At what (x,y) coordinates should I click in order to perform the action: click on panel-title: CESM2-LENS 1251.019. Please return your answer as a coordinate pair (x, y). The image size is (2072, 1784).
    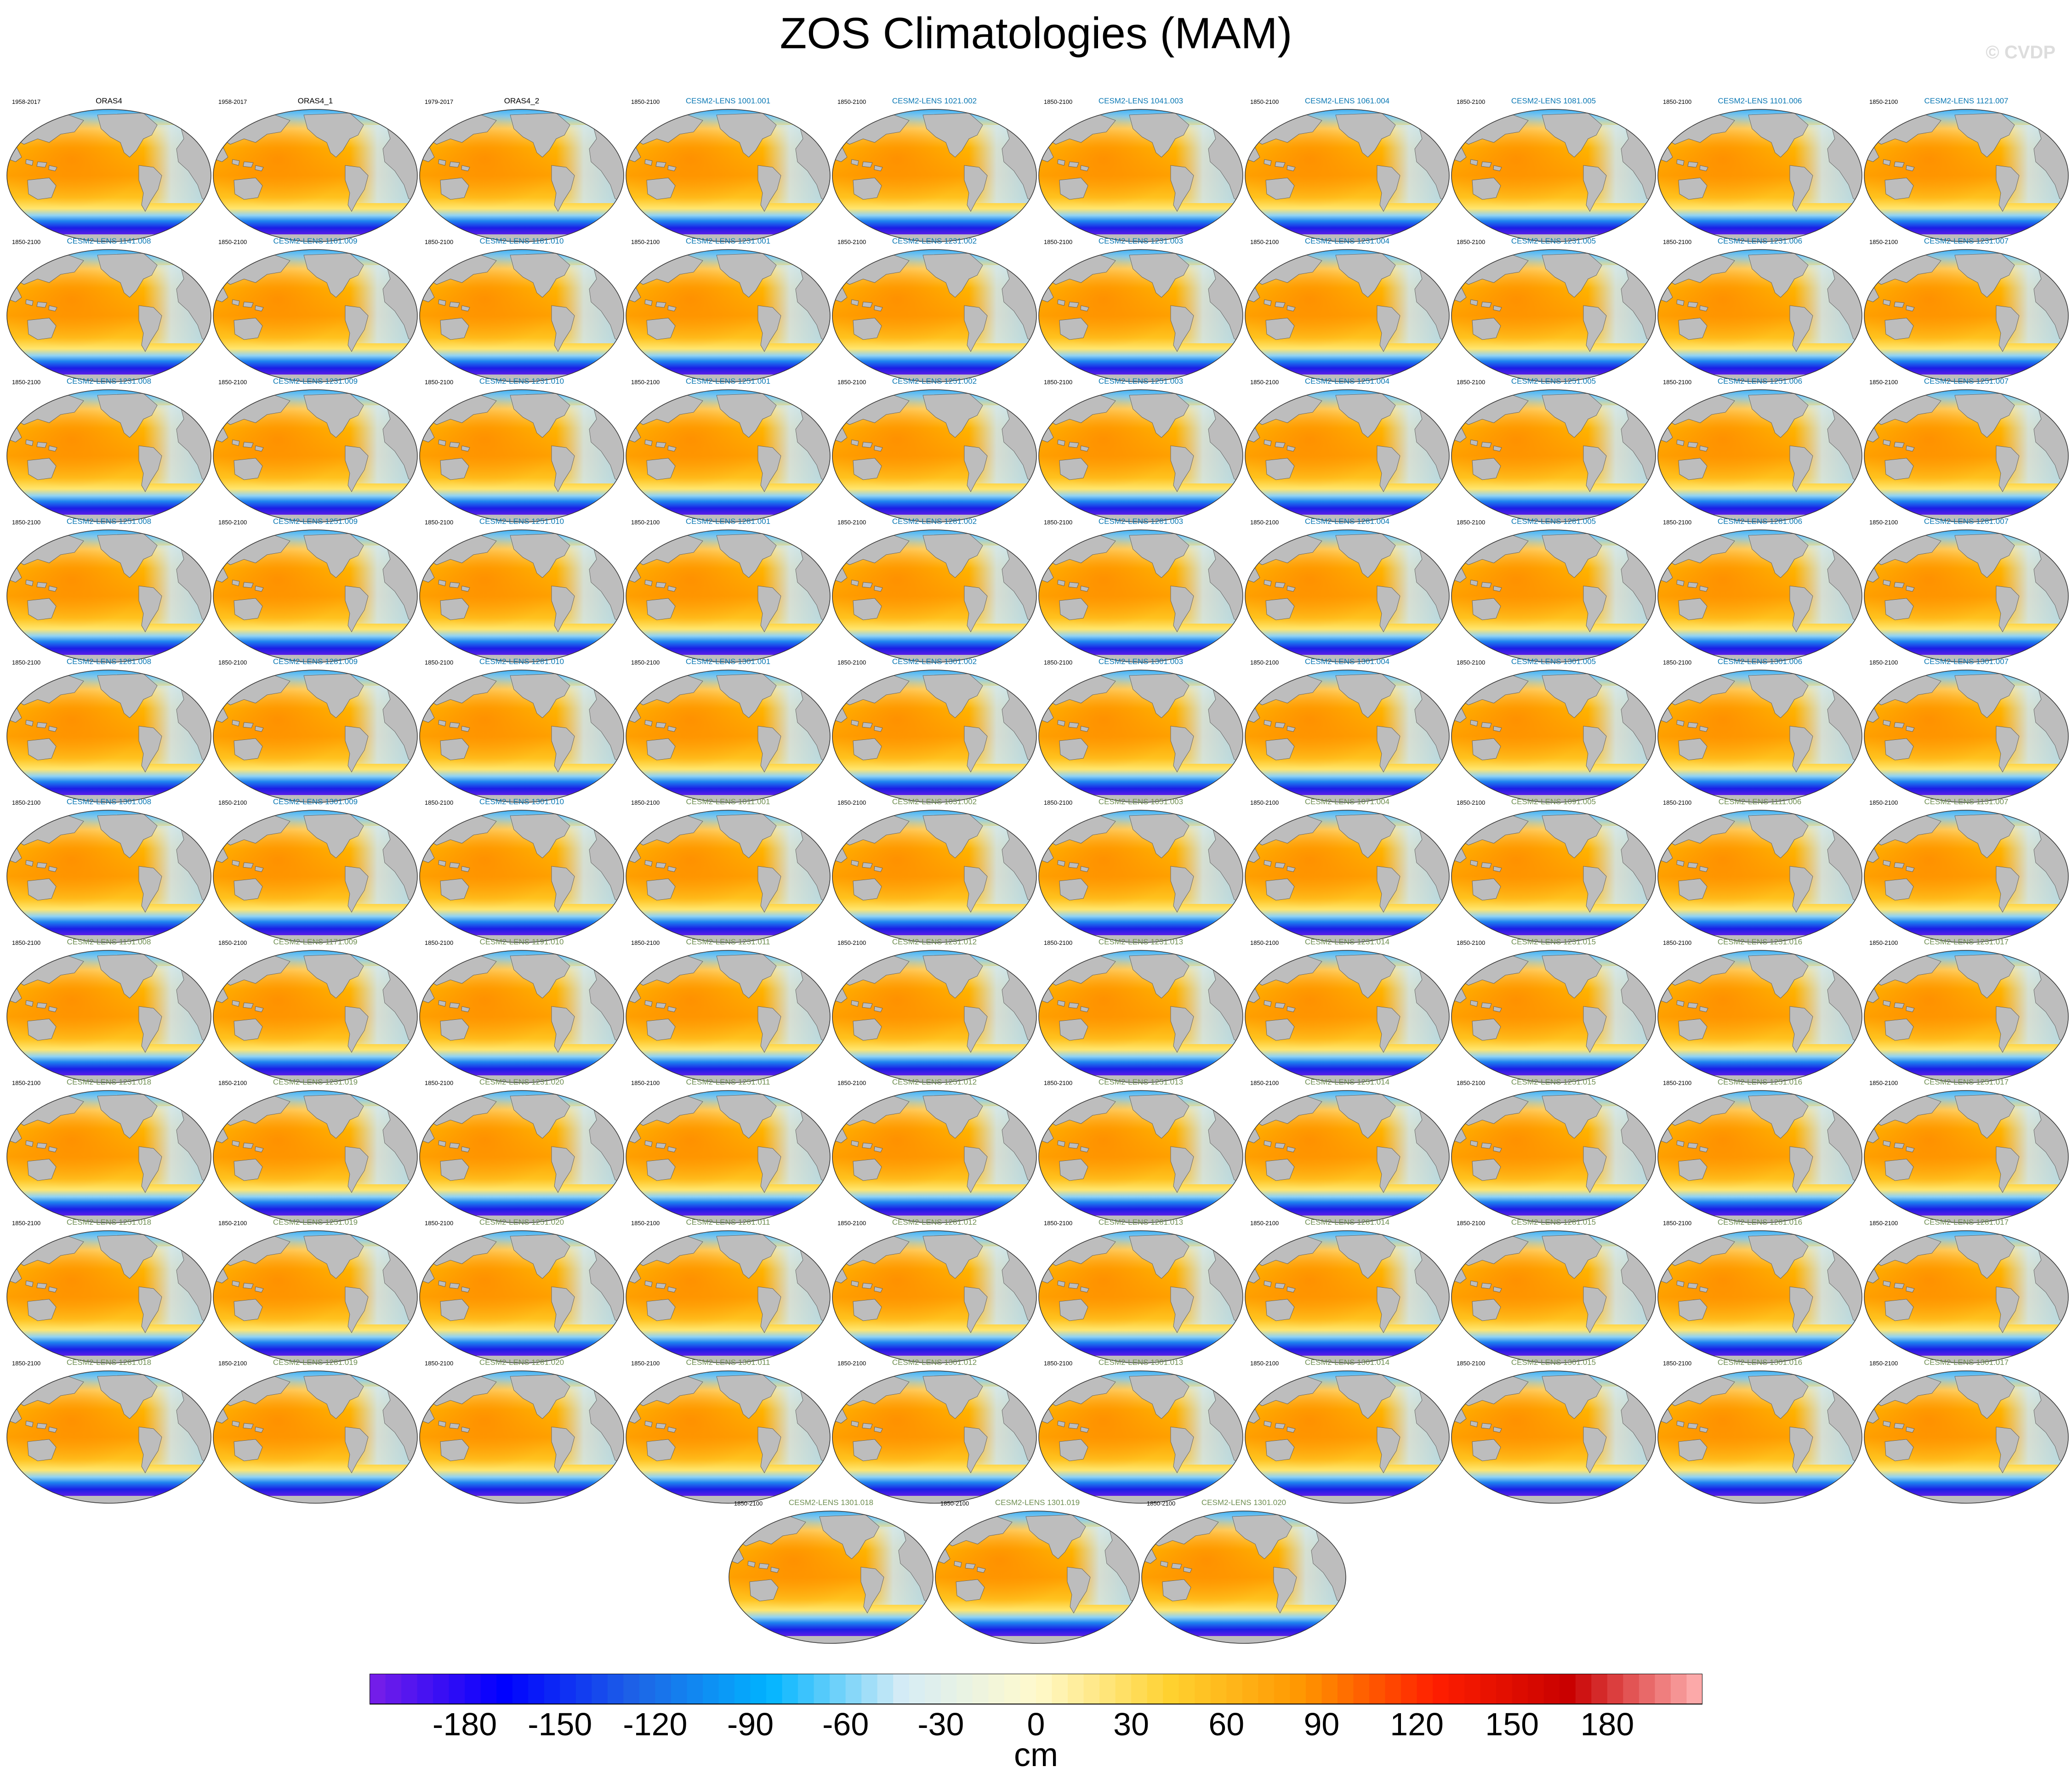
    Looking at the image, I should click on (315, 1223).